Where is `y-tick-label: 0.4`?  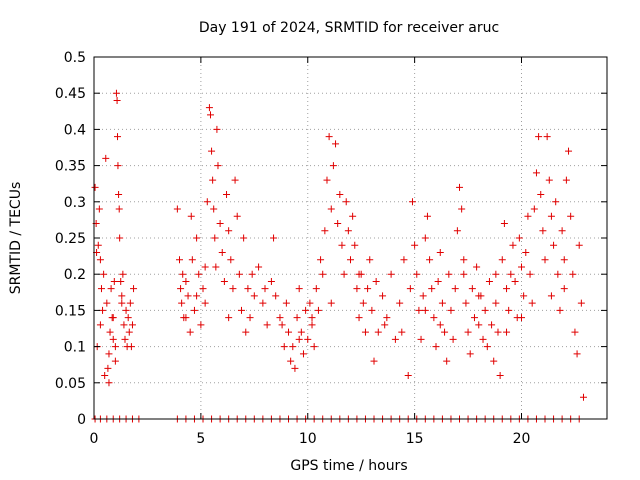
y-tick-label: 0.4 is located at coordinates (75, 130).